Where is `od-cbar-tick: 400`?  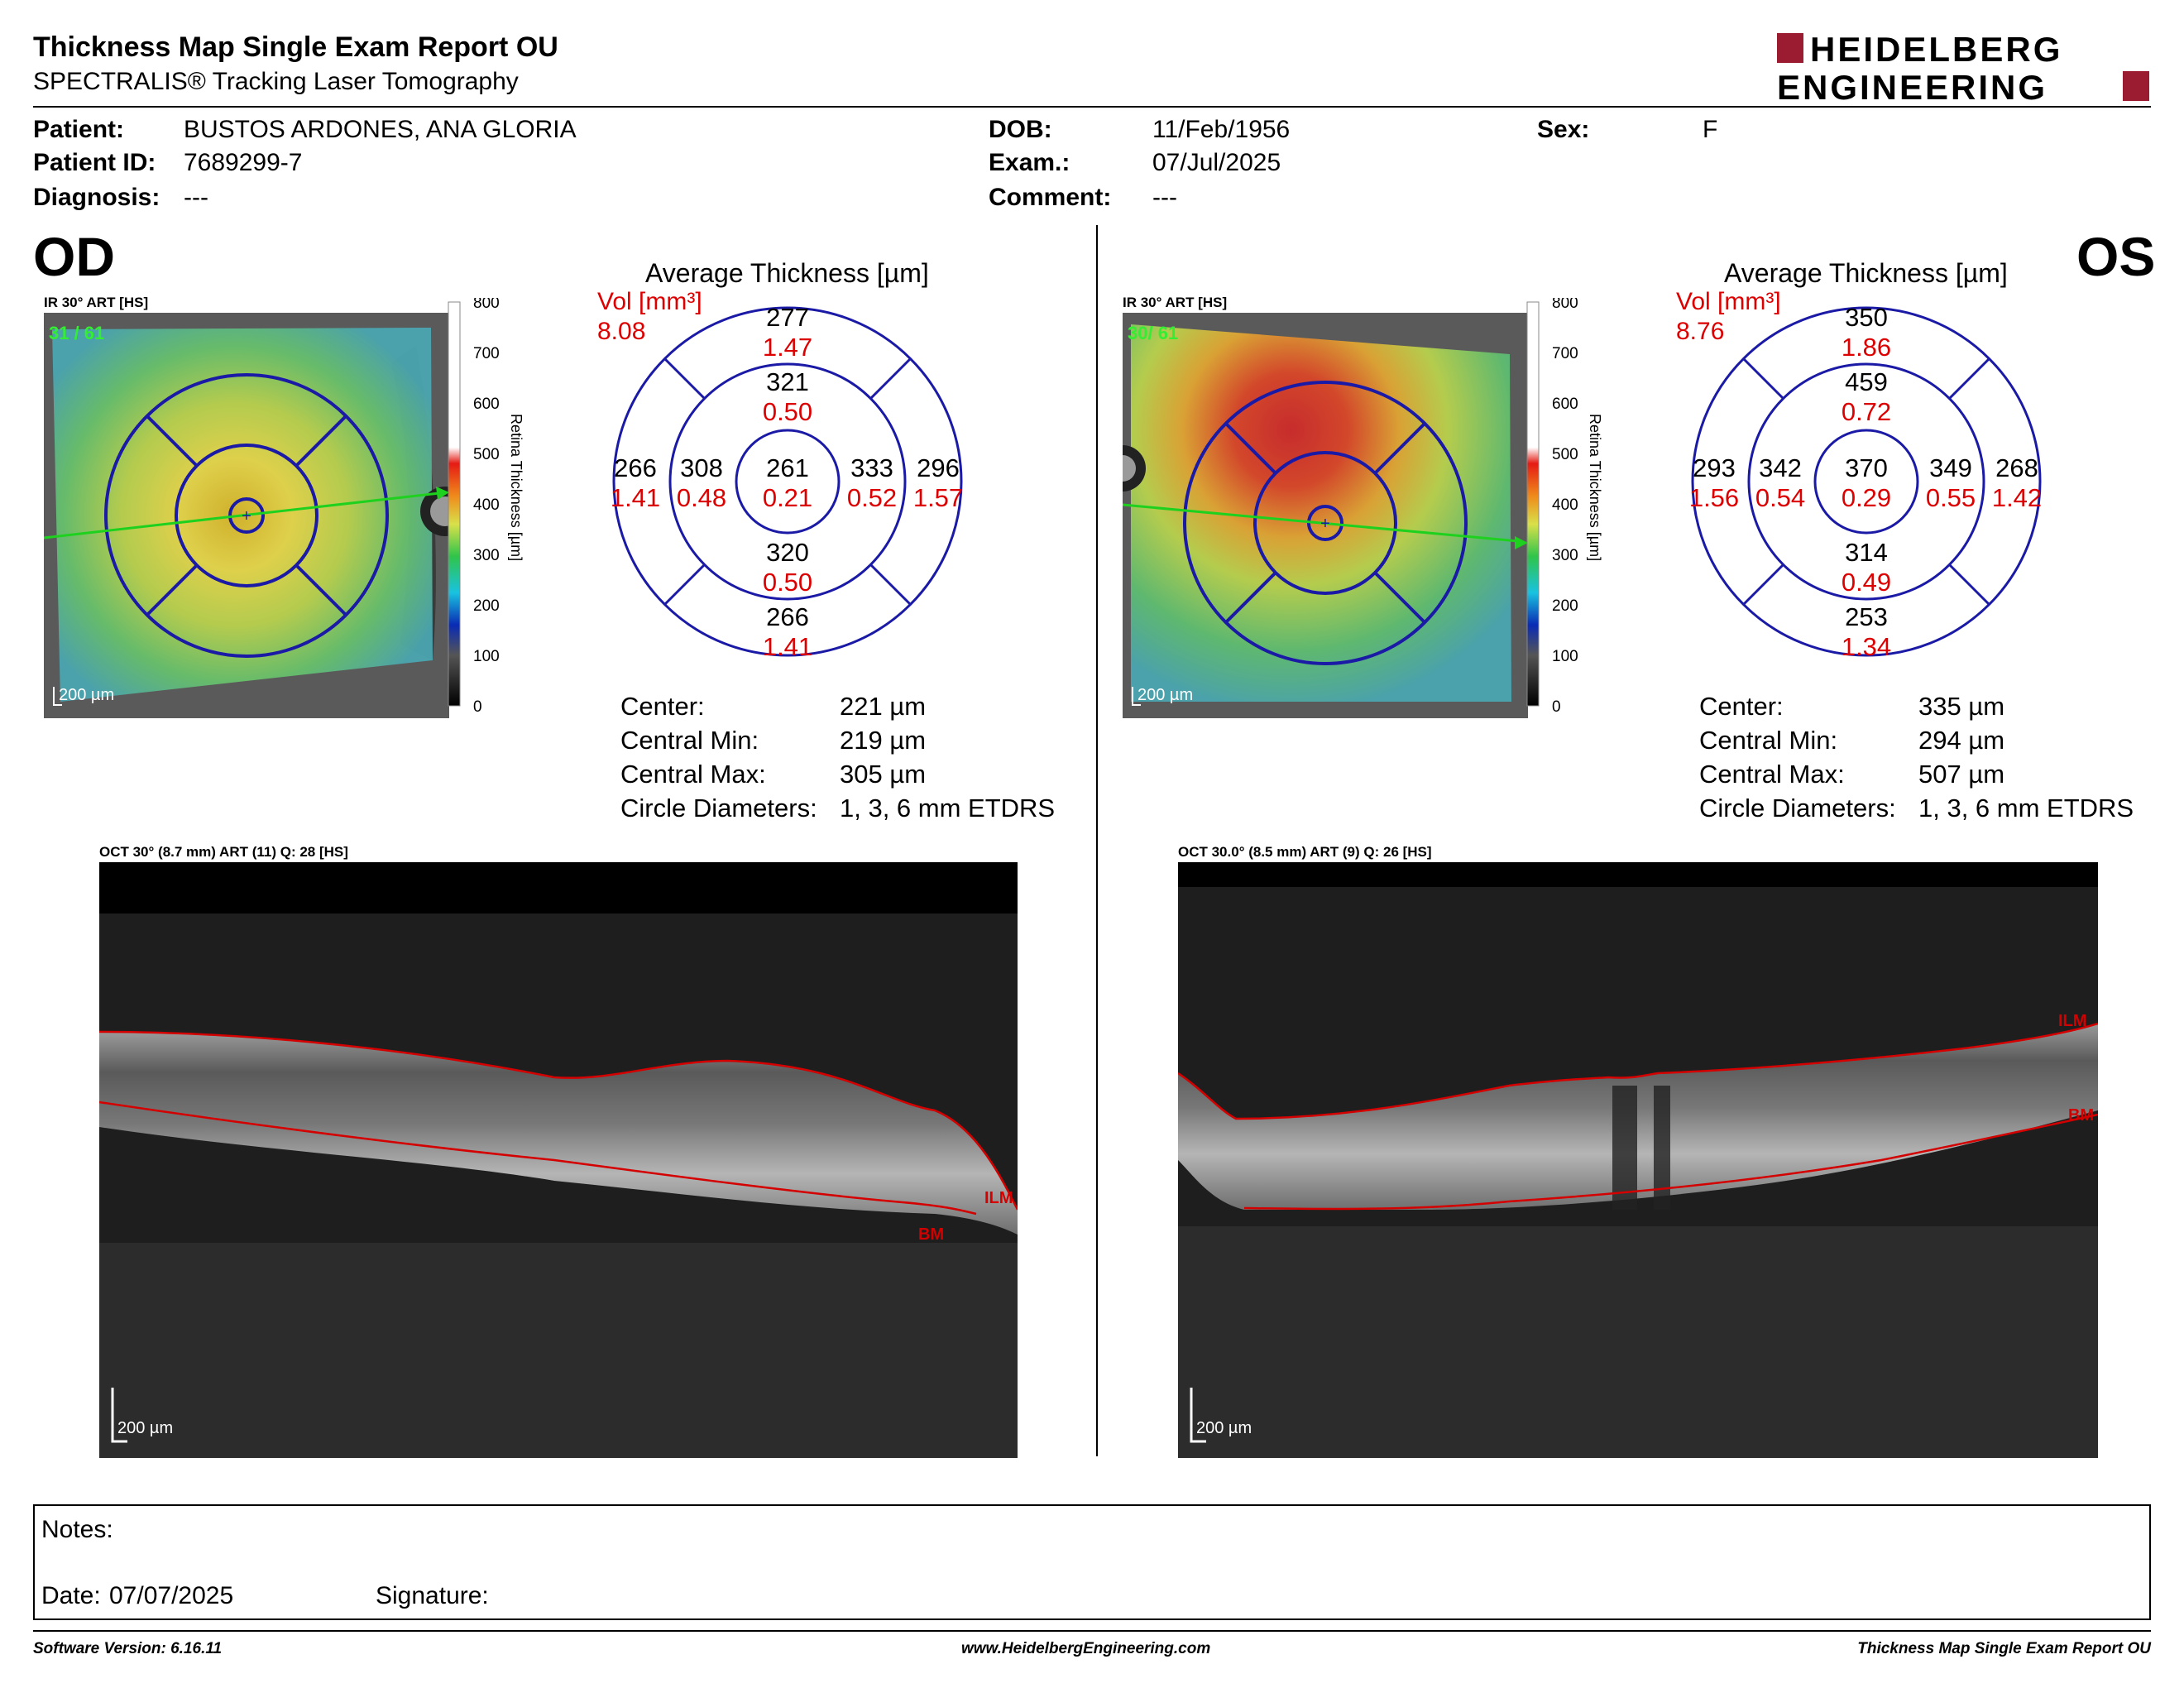
od-cbar-tick: 400 is located at coordinates (486, 505).